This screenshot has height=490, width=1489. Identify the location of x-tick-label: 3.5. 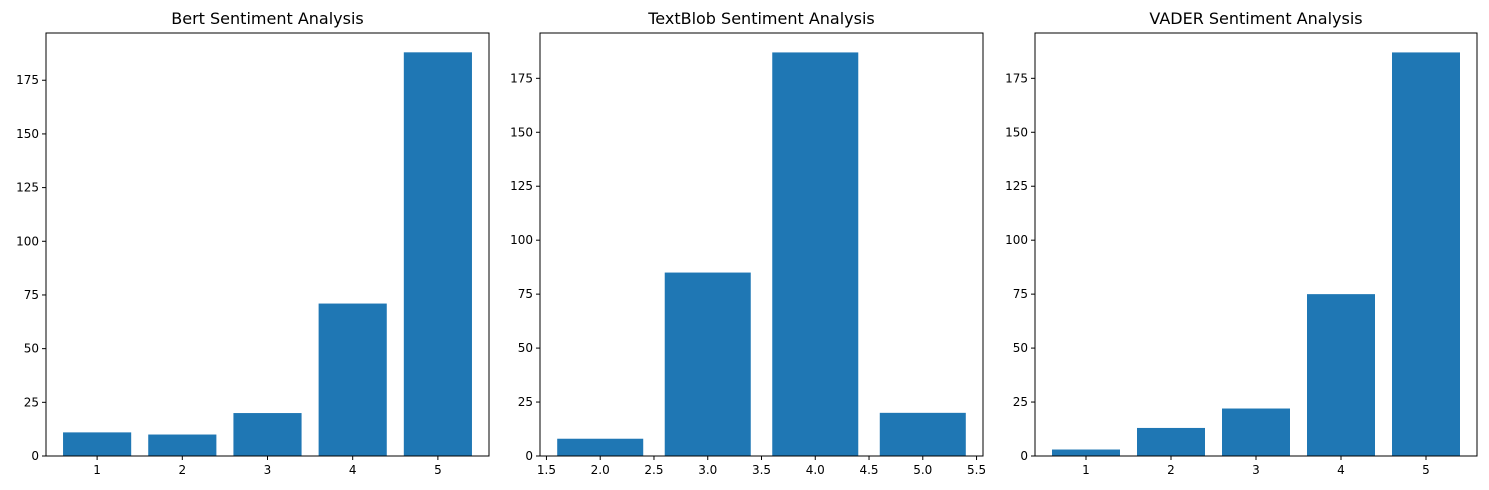
(761, 470).